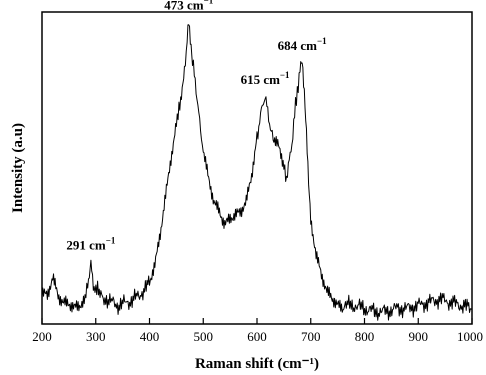 The image size is (486, 375). Describe the element at coordinates (150, 336) in the screenshot. I see `x-tick-label: 400` at that location.